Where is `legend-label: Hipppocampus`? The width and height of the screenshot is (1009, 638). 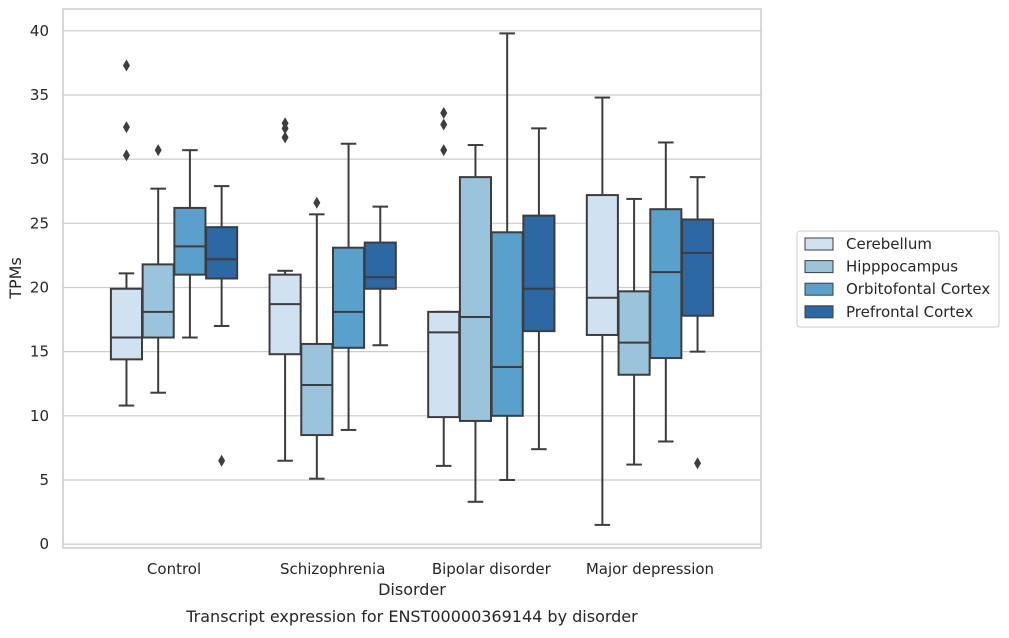
legend-label: Hipppocampus is located at coordinates (902, 267).